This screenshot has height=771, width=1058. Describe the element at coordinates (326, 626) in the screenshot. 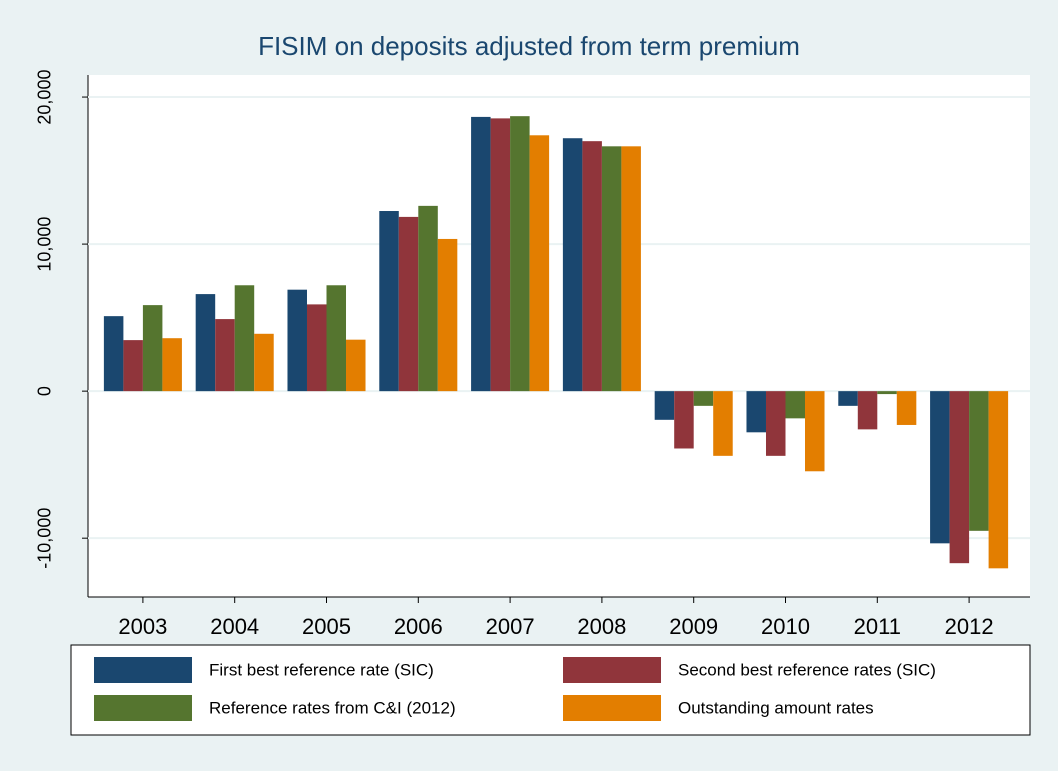

I see `x-tick-label: 2005` at that location.